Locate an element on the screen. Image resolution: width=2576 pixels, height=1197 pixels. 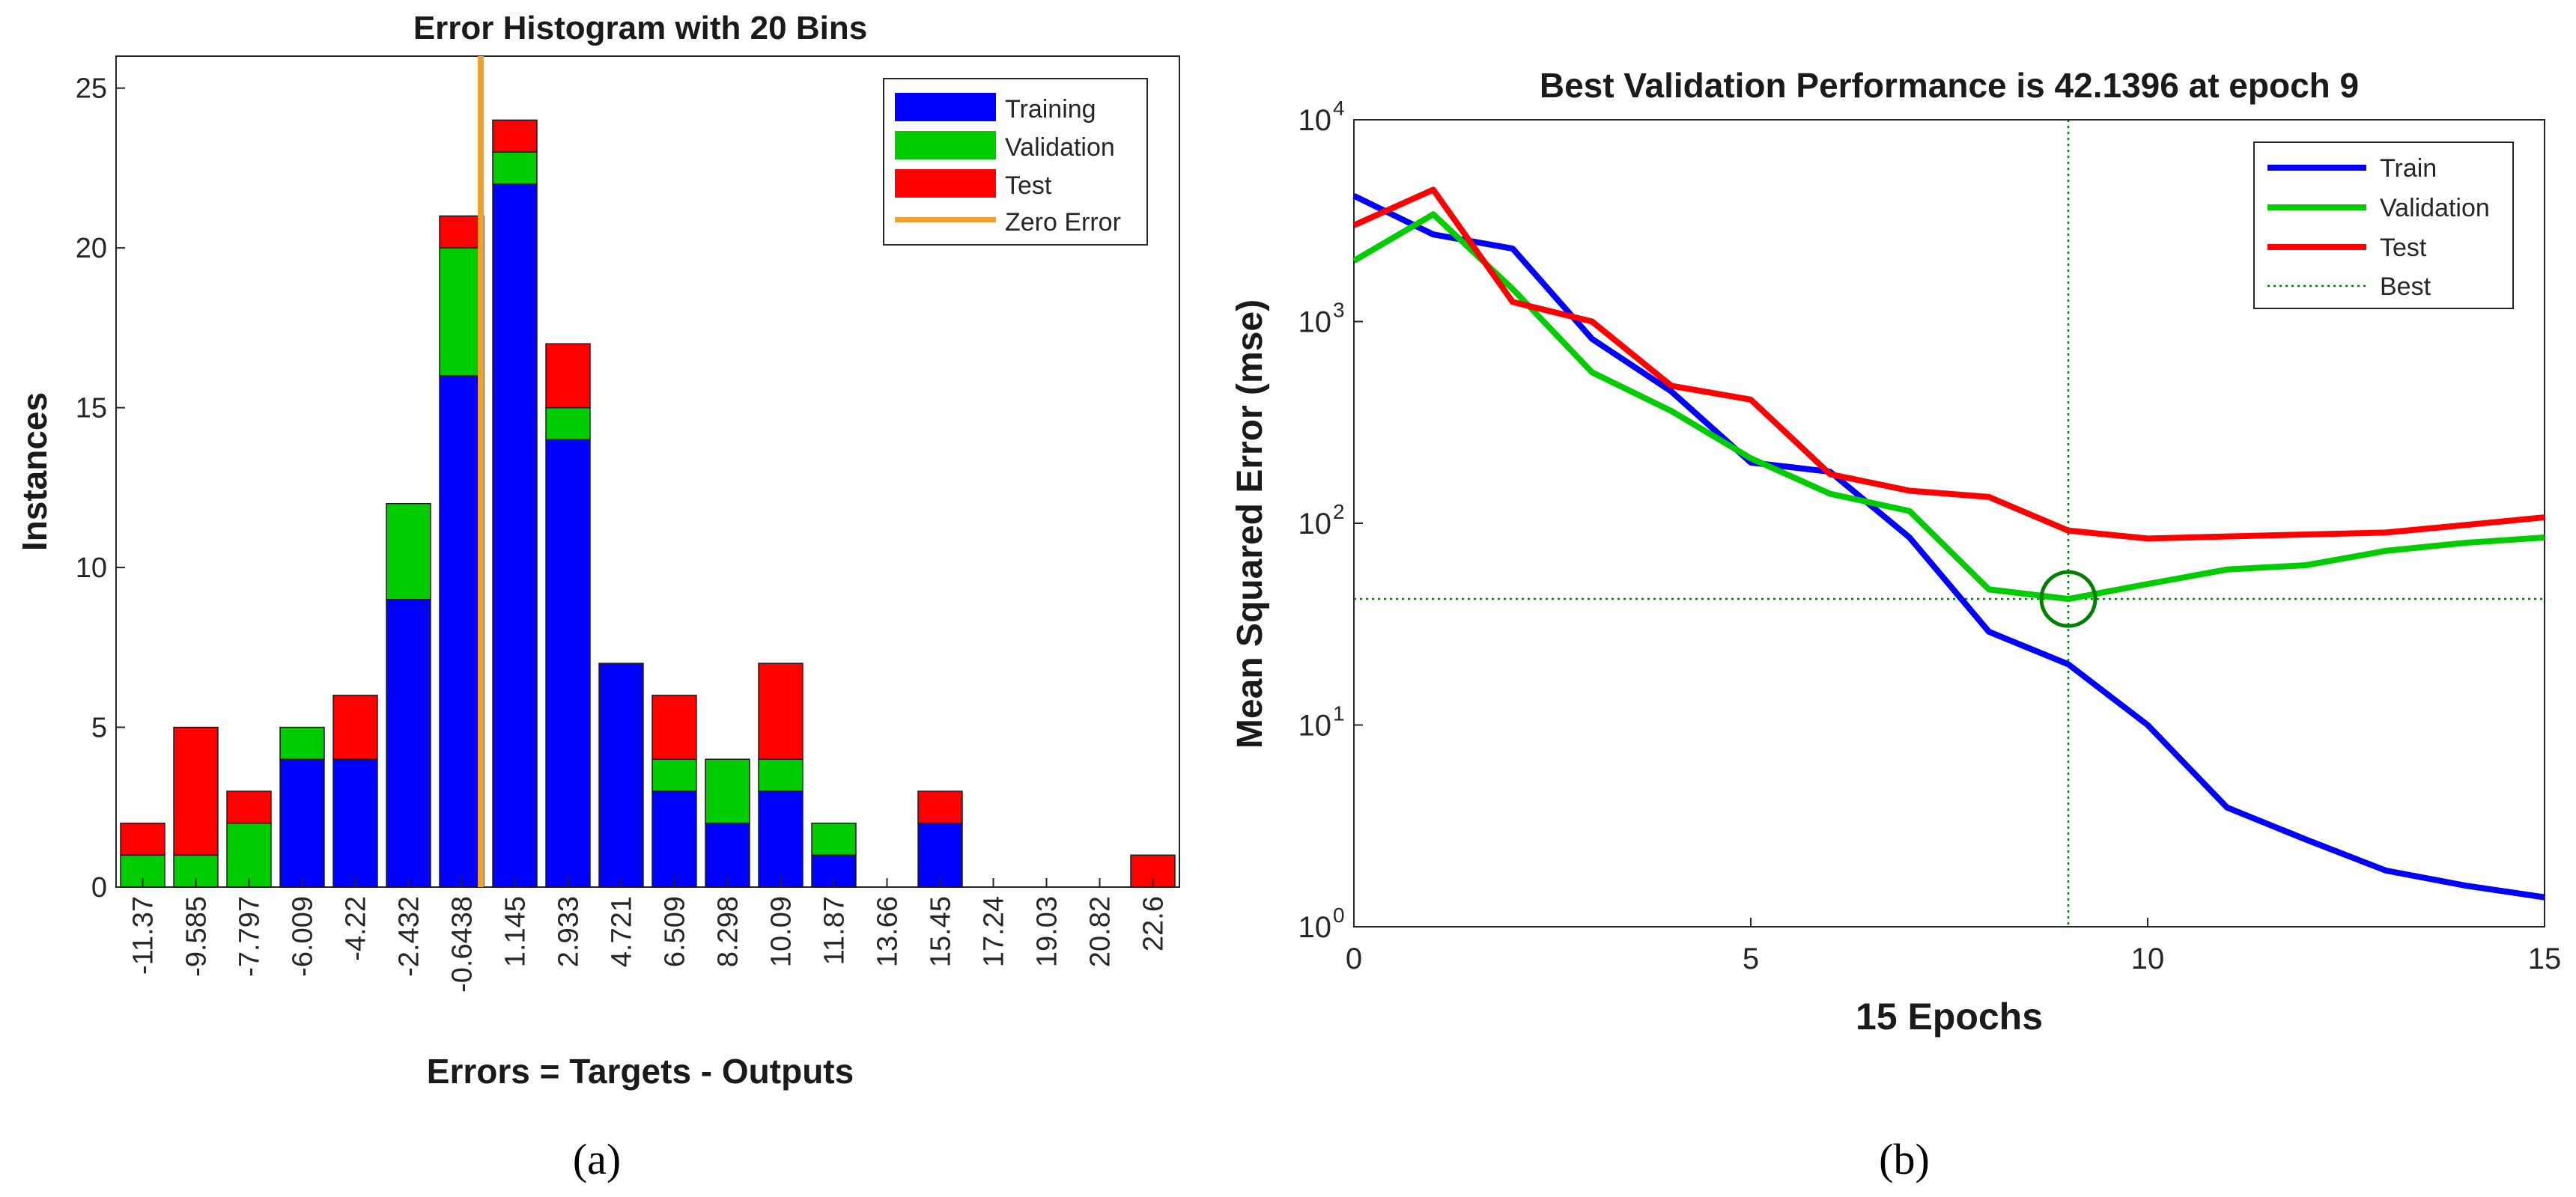
performance-x-ticks: 0 5 10 15 is located at coordinates (1953, 946).